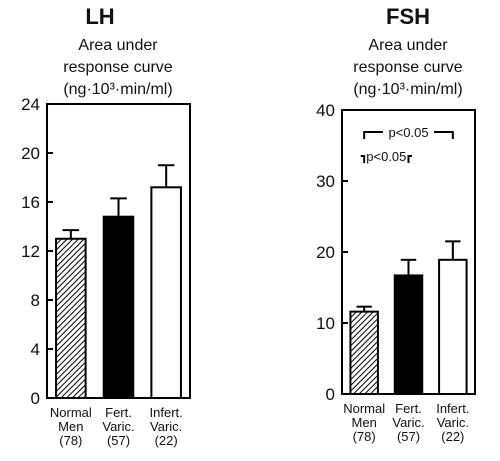 The image size is (500, 461). I want to click on lh-y-tick-label-5: 20, so click(30, 153).